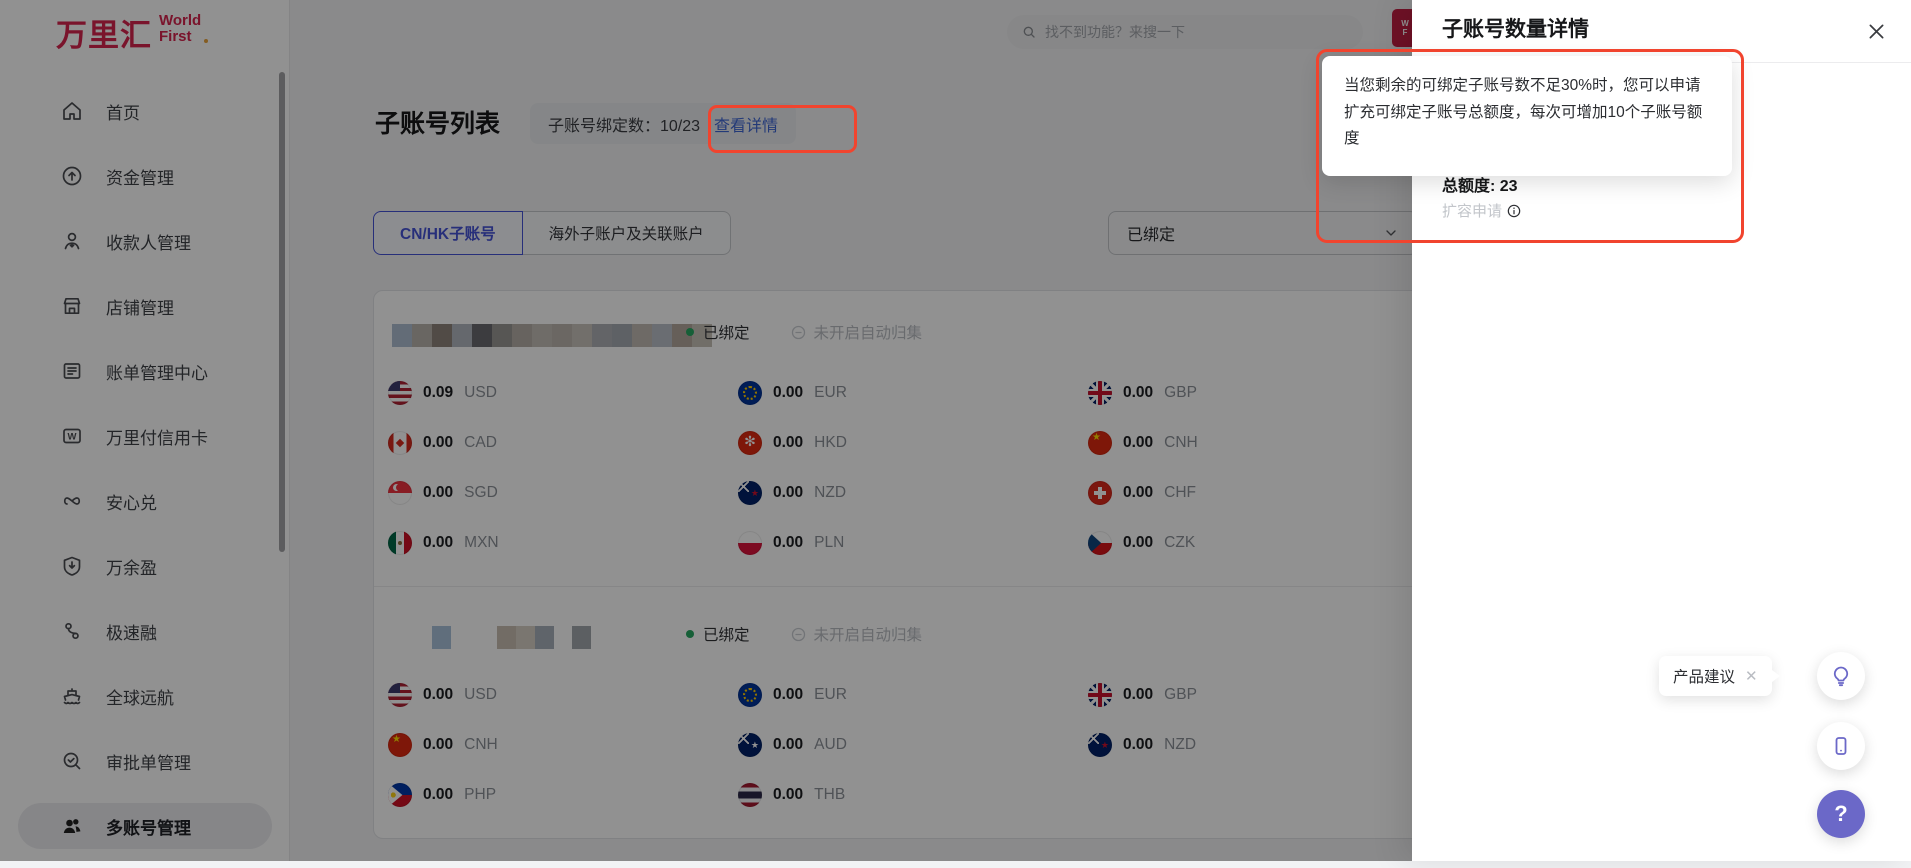 This screenshot has width=1911, height=868. Describe the element at coordinates (563, 543) in the screenshot. I see `currency-balance: 0.00 MXN` at that location.